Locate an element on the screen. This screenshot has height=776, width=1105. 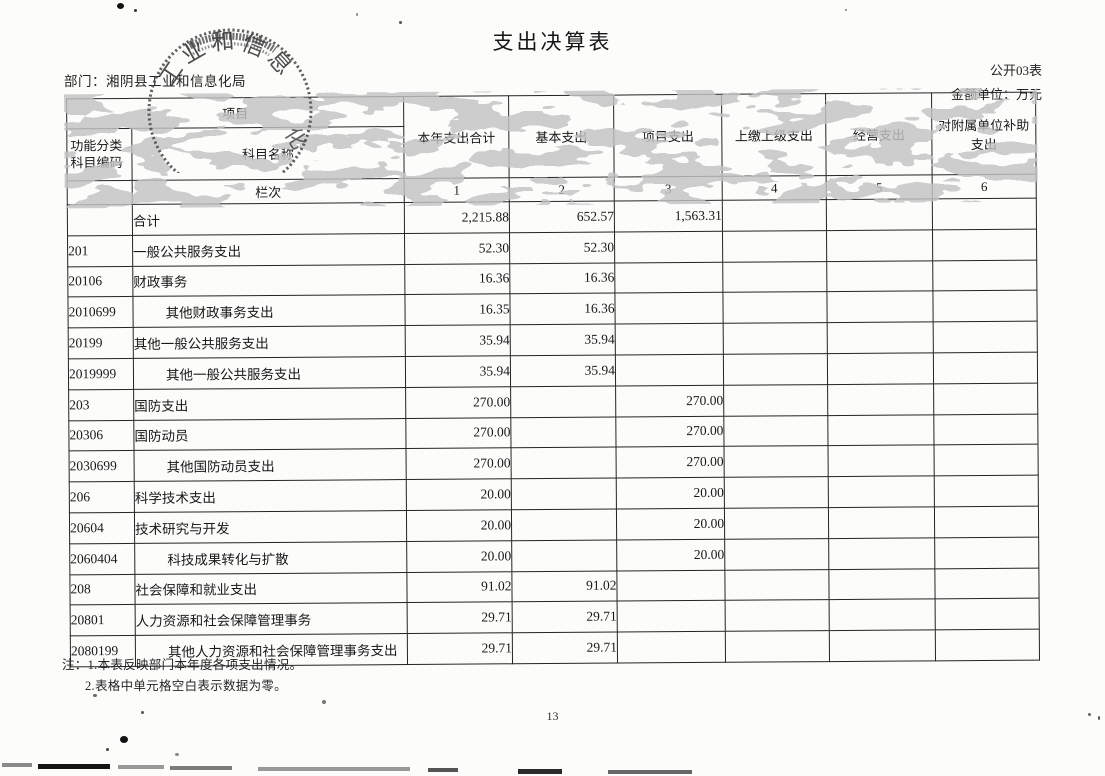
subject-name-cell: 国防支出 is located at coordinates (269, 404).